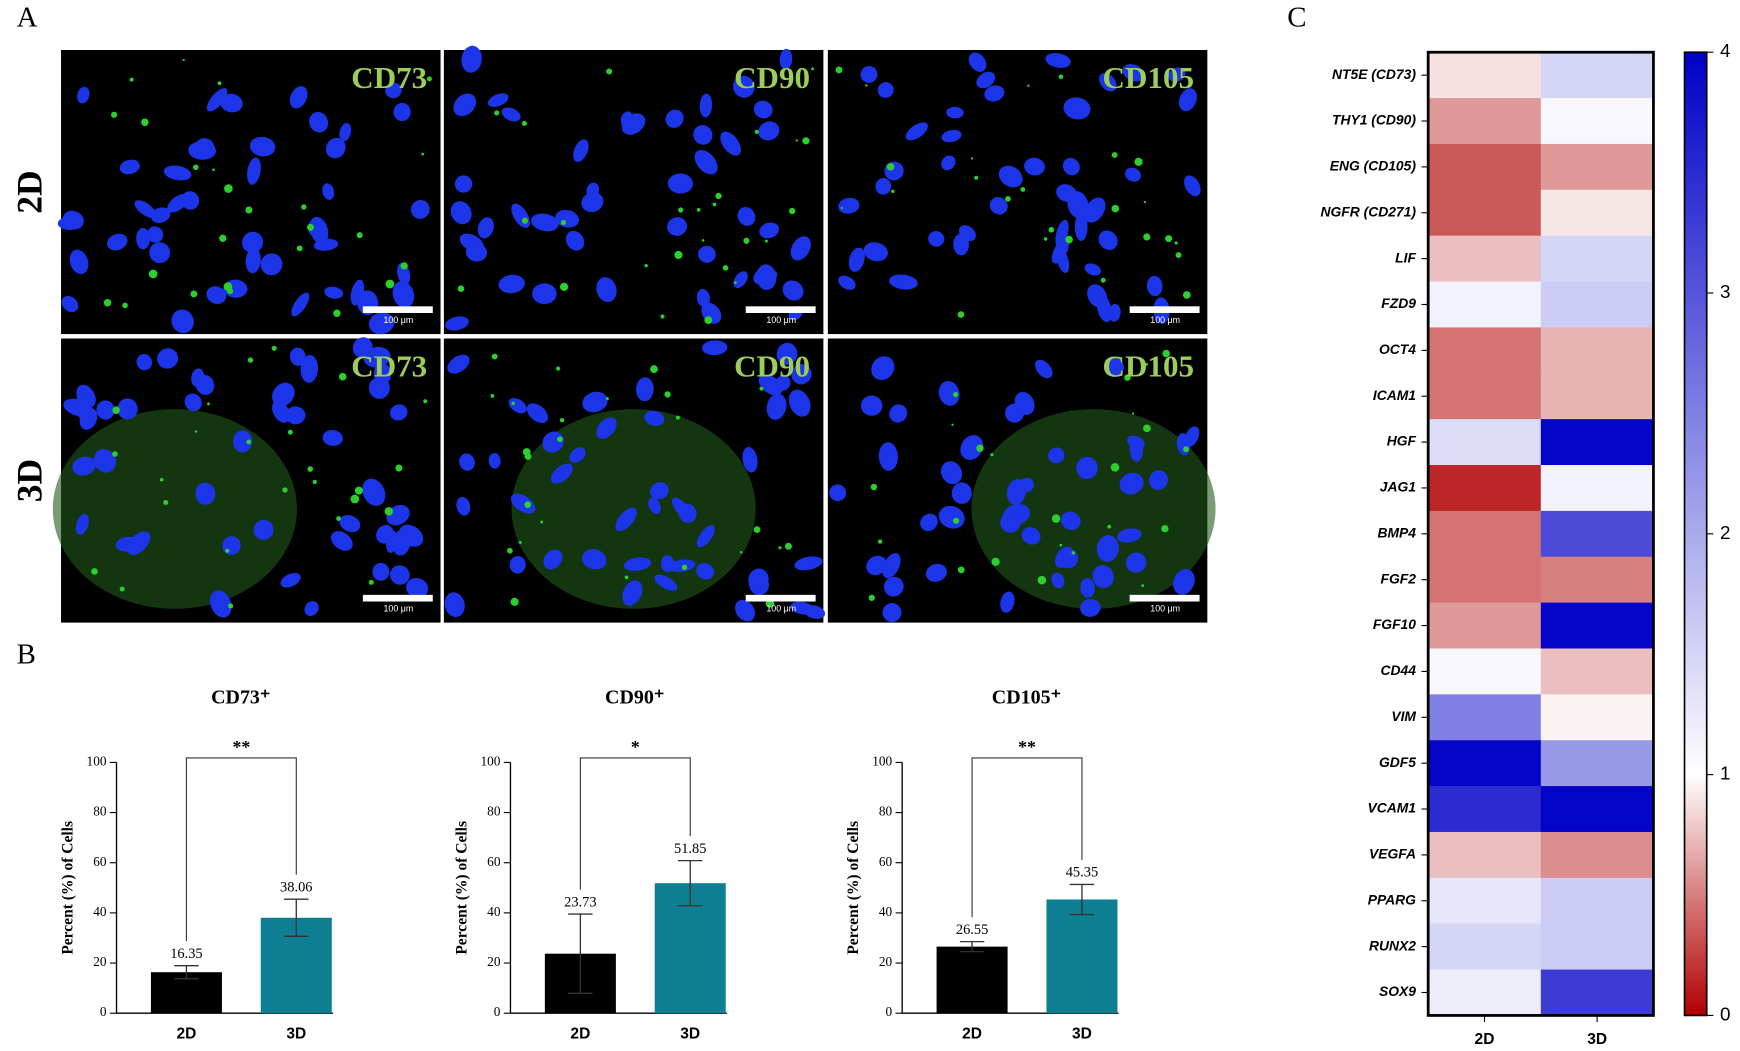 The height and width of the screenshot is (1051, 1740). What do you see at coordinates (635, 747) in the screenshot?
I see `significance-label: *` at bounding box center [635, 747].